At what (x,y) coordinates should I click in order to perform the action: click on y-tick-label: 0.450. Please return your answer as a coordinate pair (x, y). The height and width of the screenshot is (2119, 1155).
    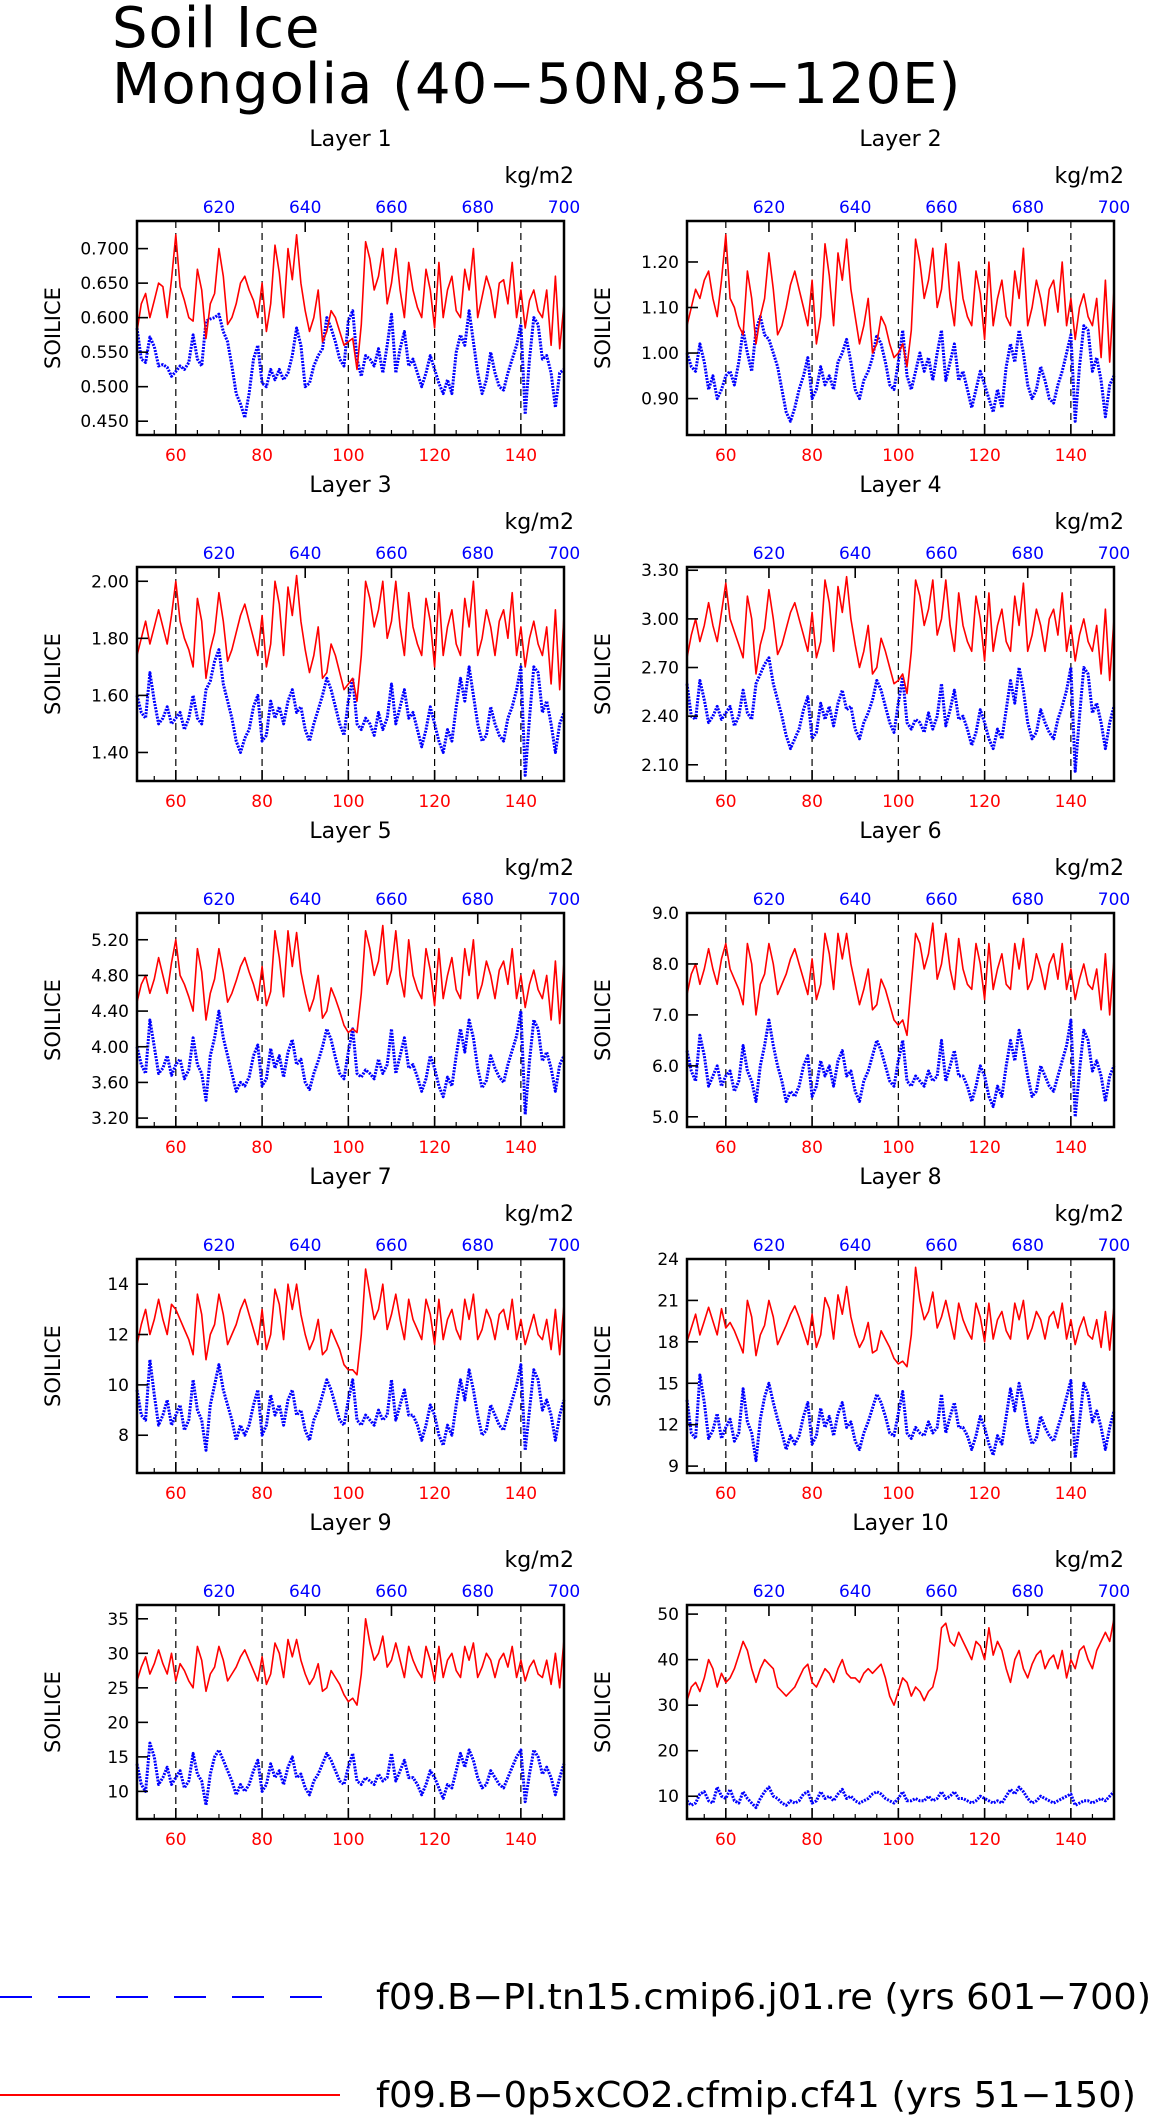
    Looking at the image, I should click on (104, 422).